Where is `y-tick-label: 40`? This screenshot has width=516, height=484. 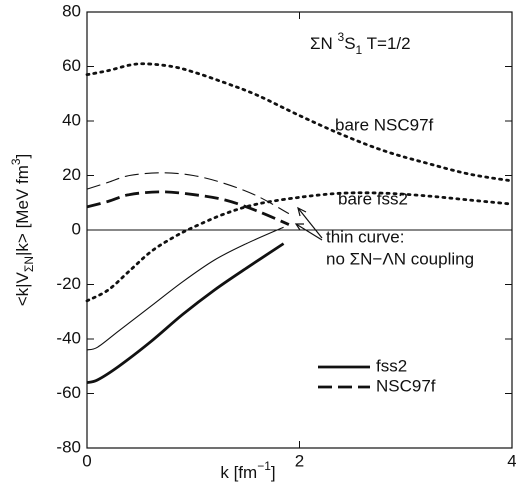 y-tick-label: 40 is located at coordinates (71, 119).